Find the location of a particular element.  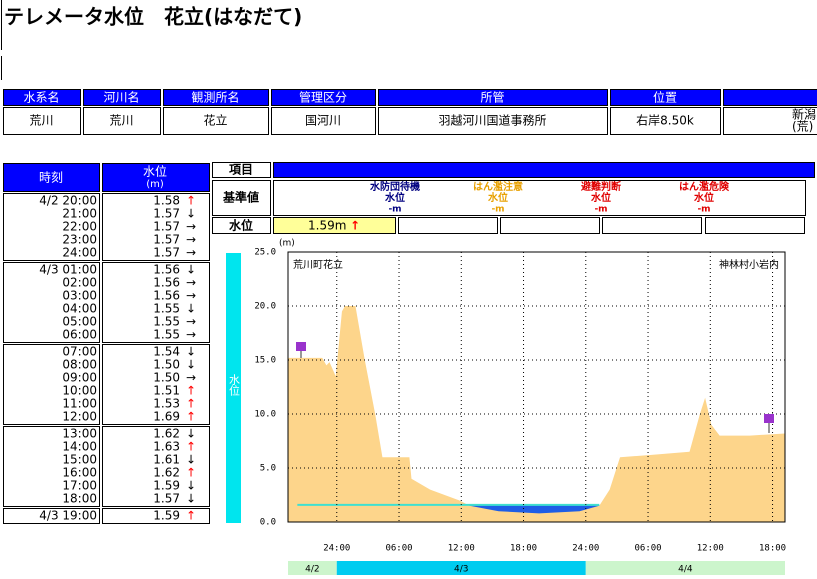

level-text: 1.54 is located at coordinates (166, 352).